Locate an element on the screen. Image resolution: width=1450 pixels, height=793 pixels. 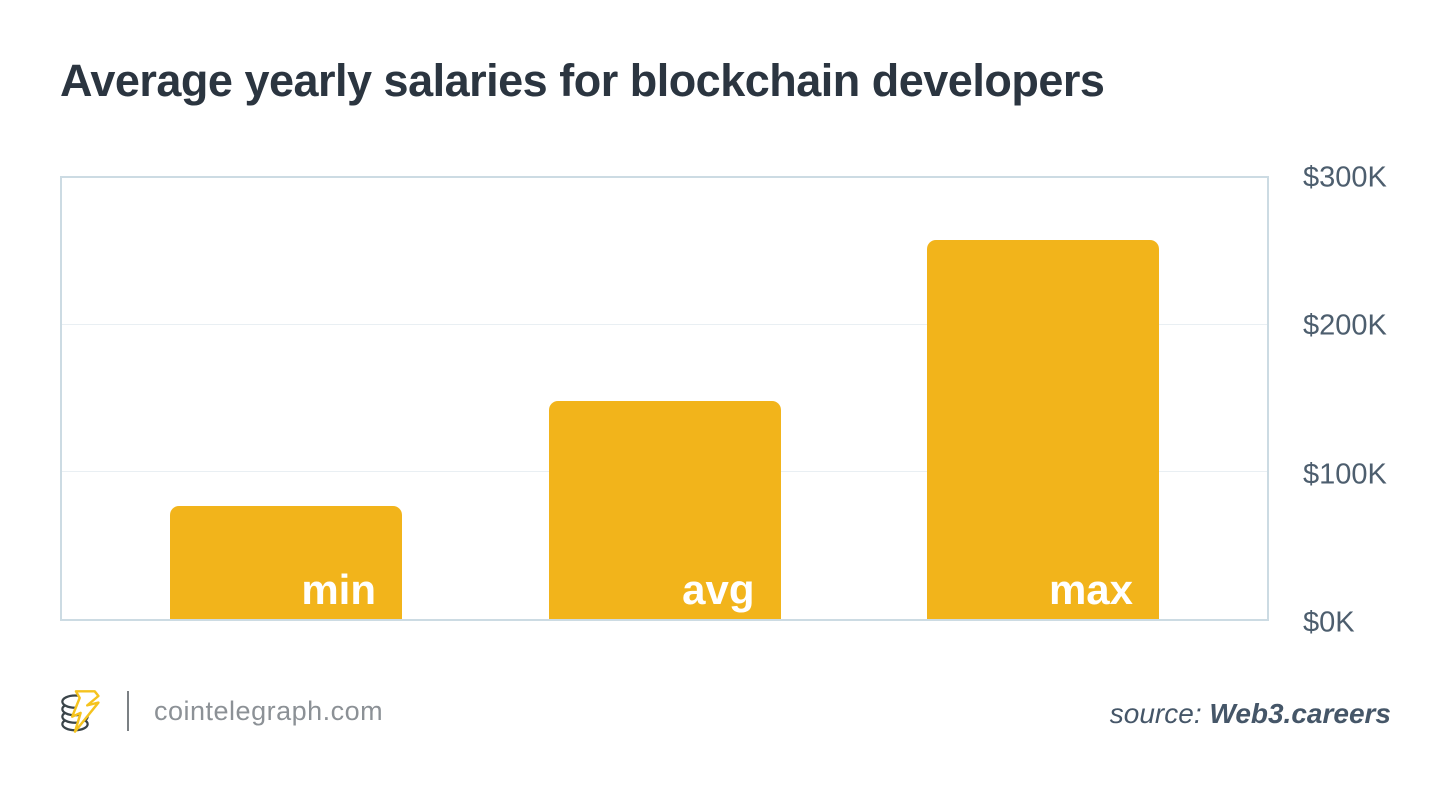
bar-min: min is located at coordinates (286, 562).